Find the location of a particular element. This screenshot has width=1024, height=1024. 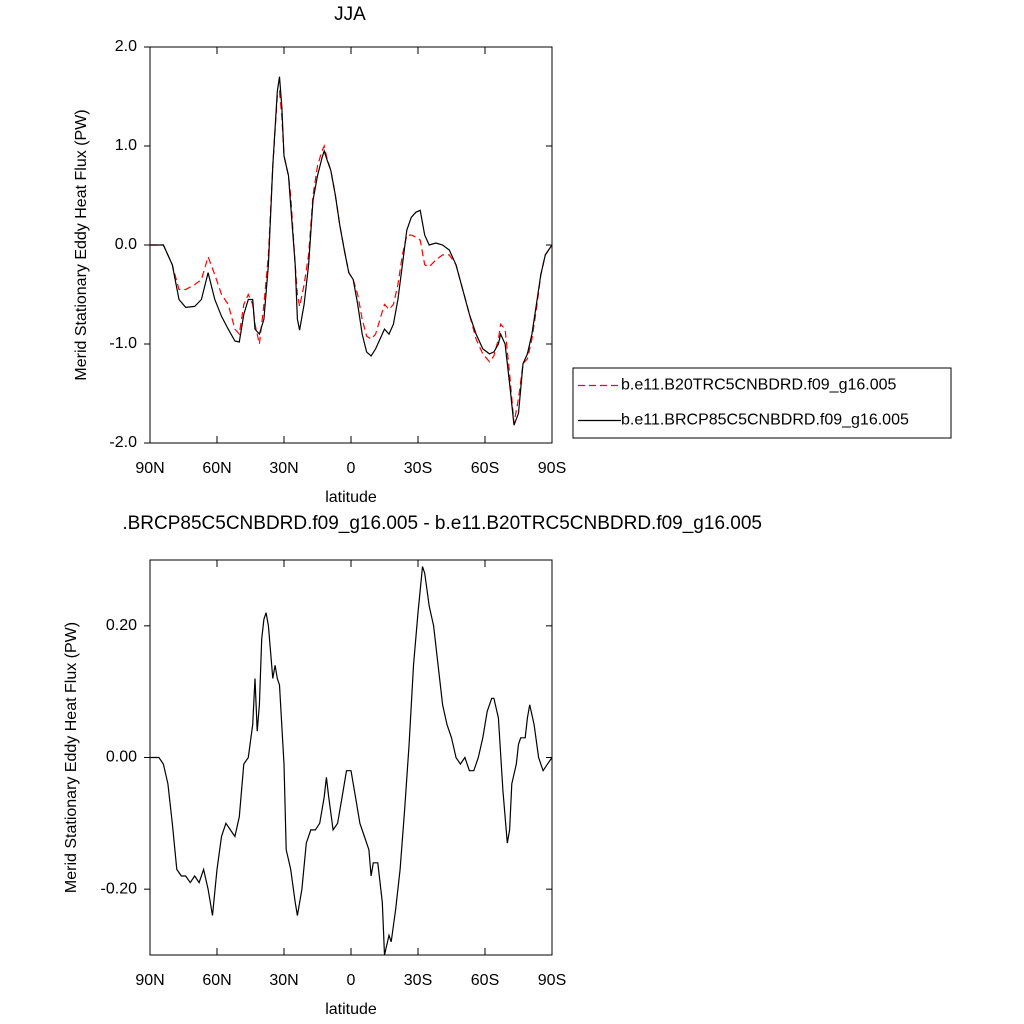

y-tick-label: 1.0 is located at coordinates (126, 145).